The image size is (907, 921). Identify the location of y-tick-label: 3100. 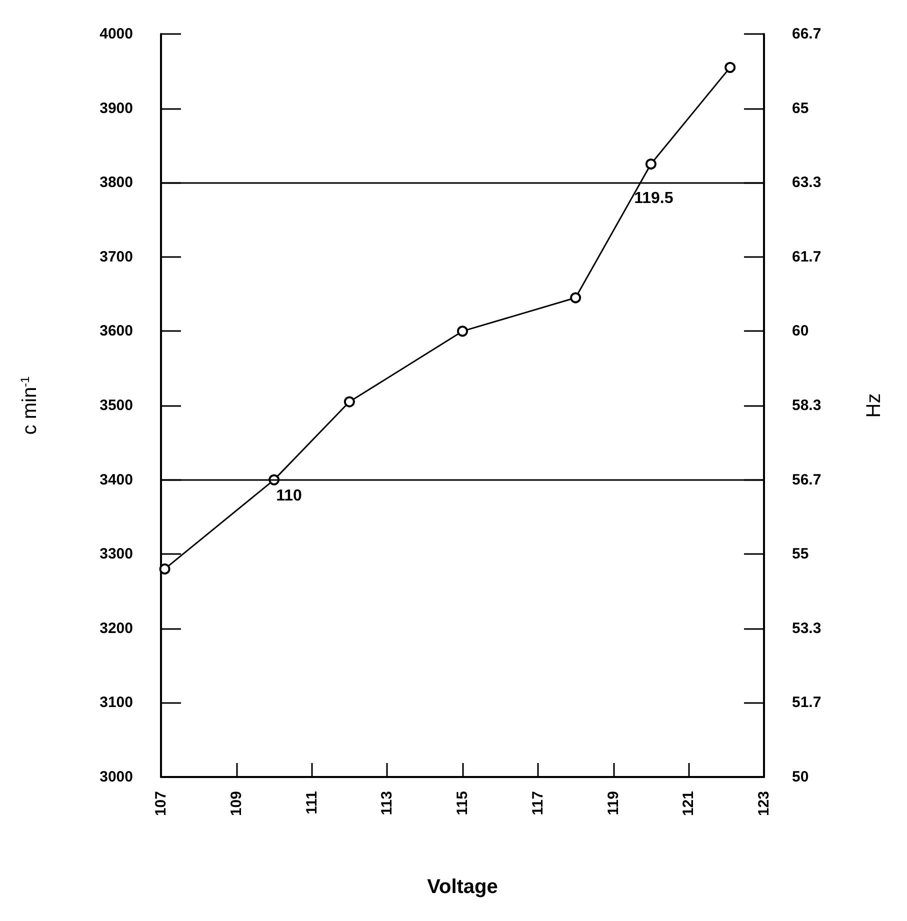
(116, 703).